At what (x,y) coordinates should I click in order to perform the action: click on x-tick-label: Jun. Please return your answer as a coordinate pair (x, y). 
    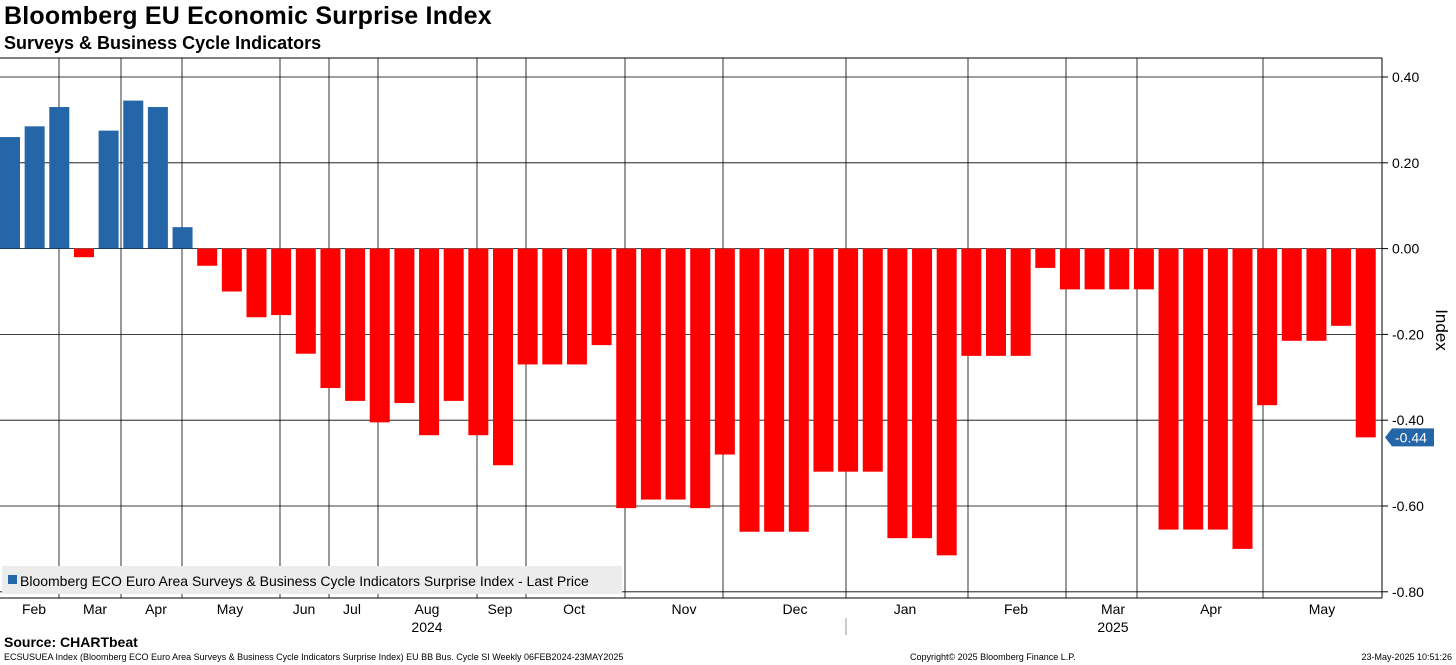
    Looking at the image, I should click on (304, 609).